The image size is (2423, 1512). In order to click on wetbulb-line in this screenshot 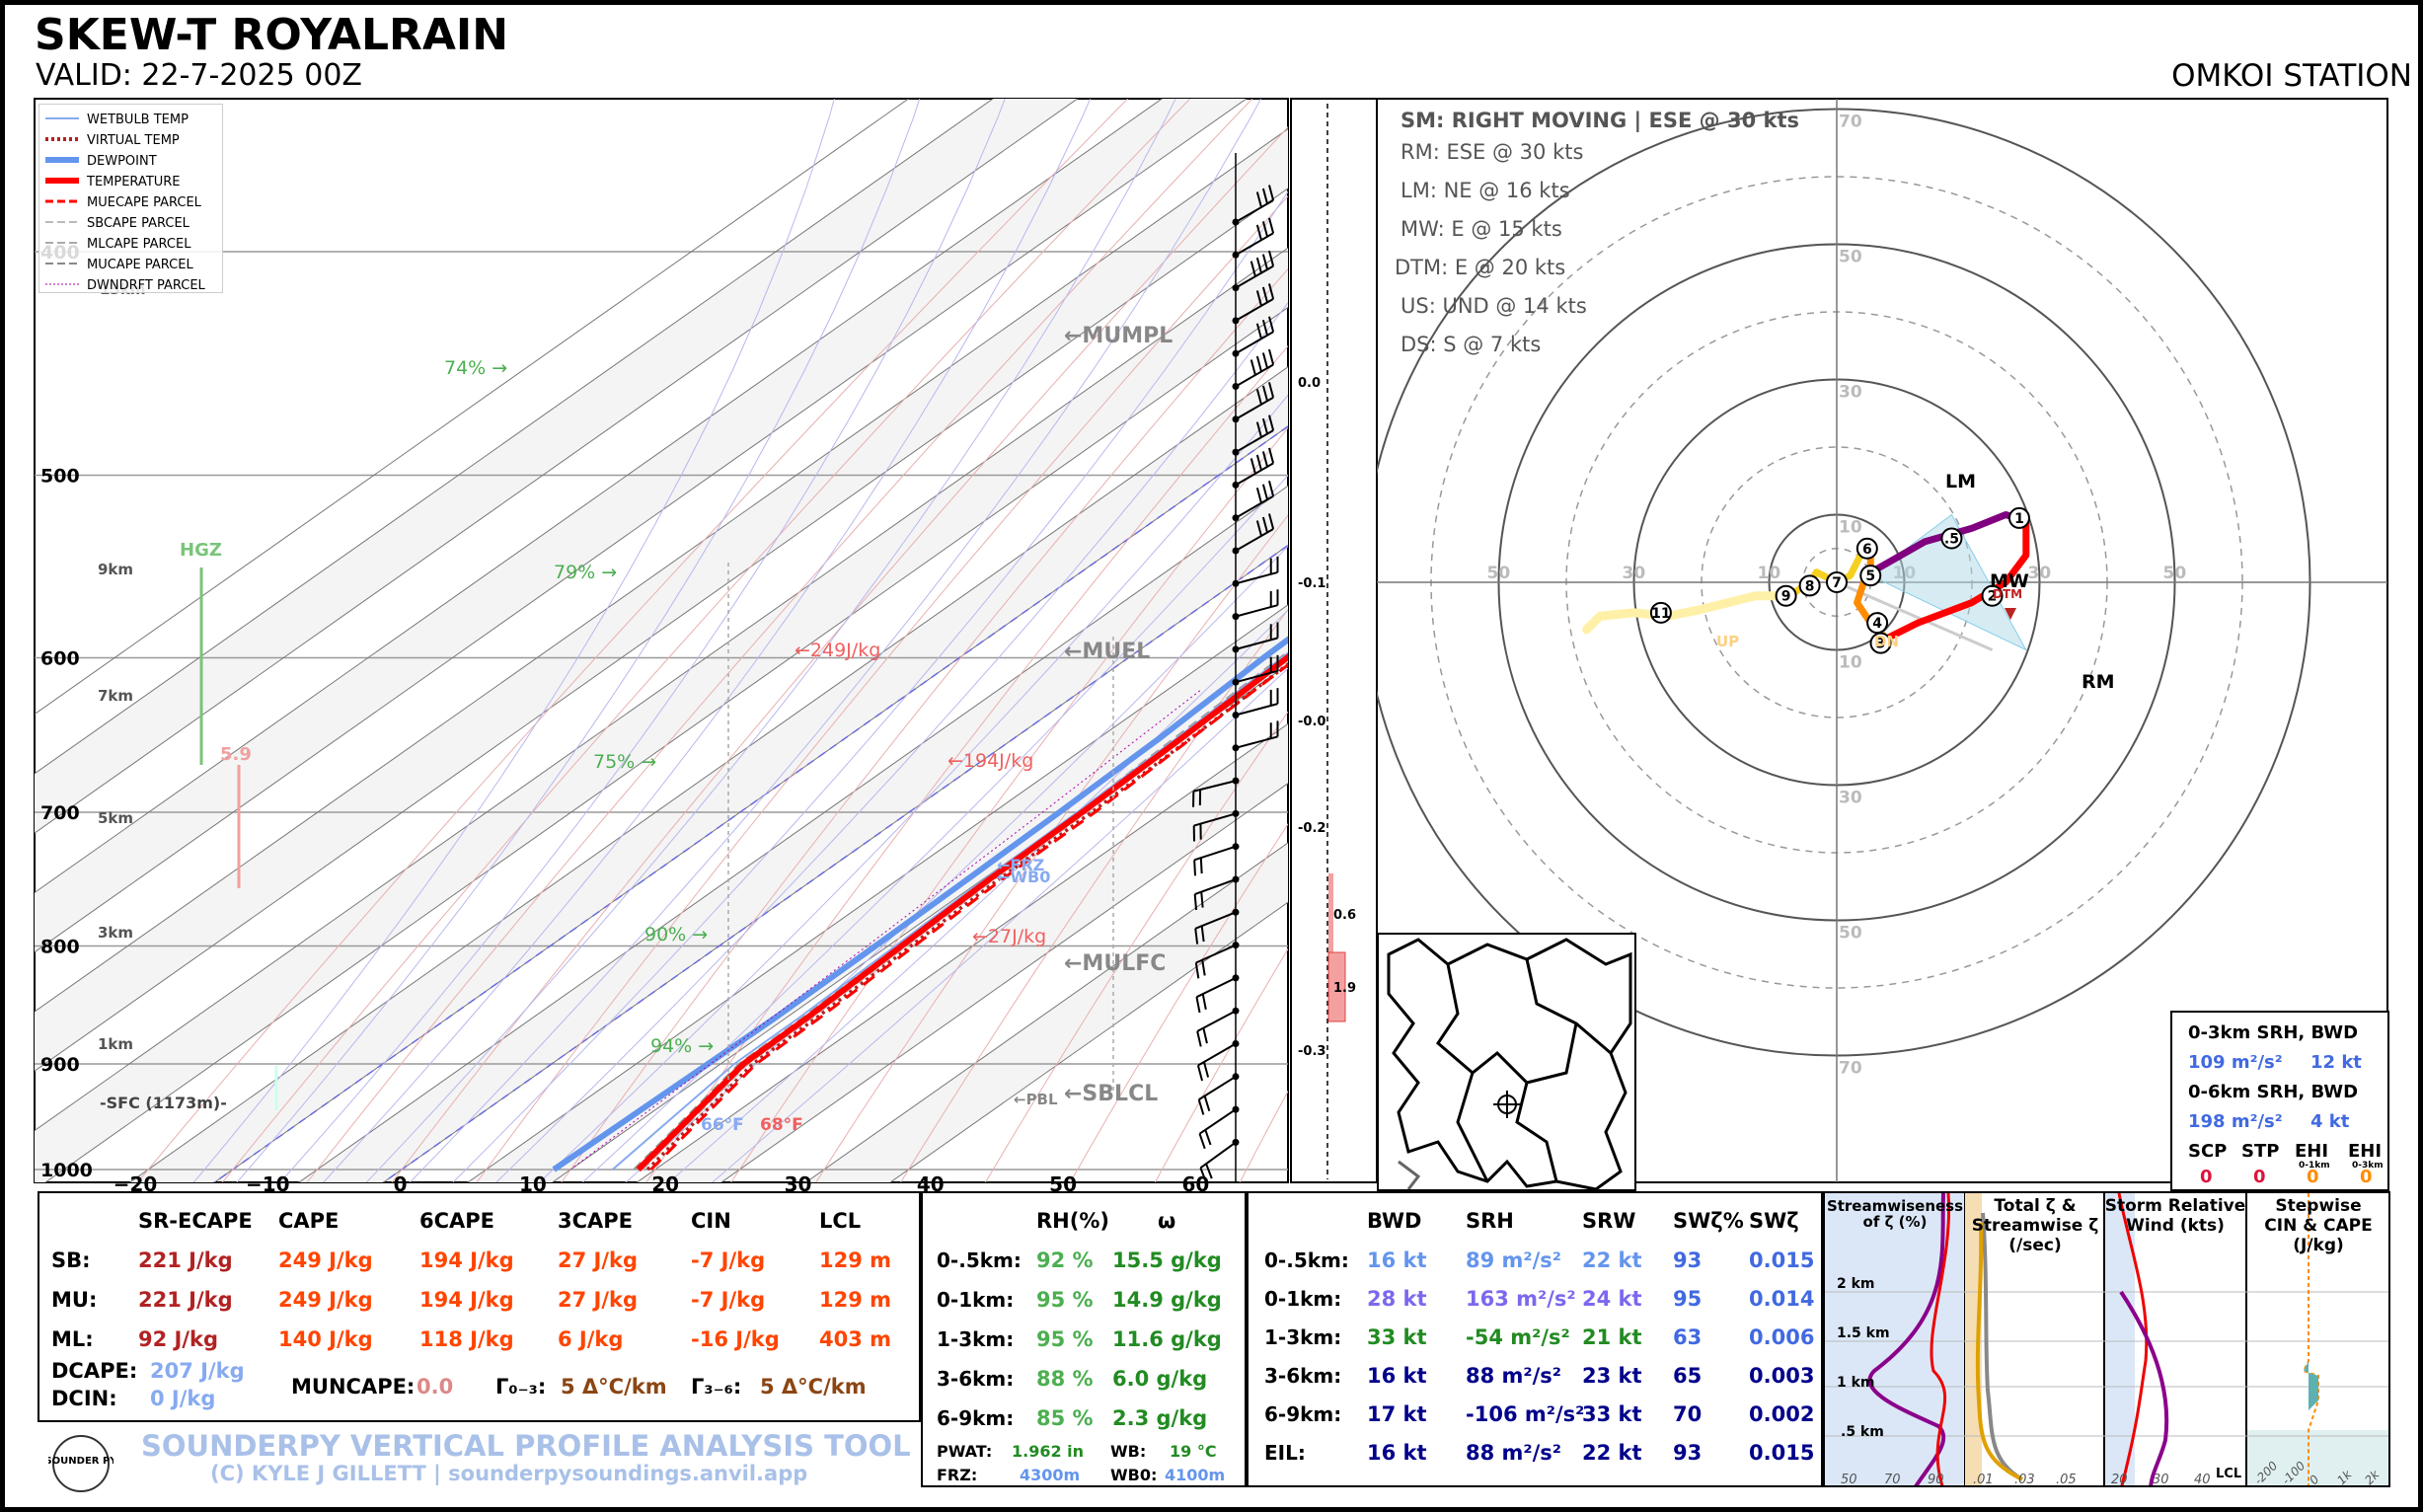, I will do `click(950, 911)`.